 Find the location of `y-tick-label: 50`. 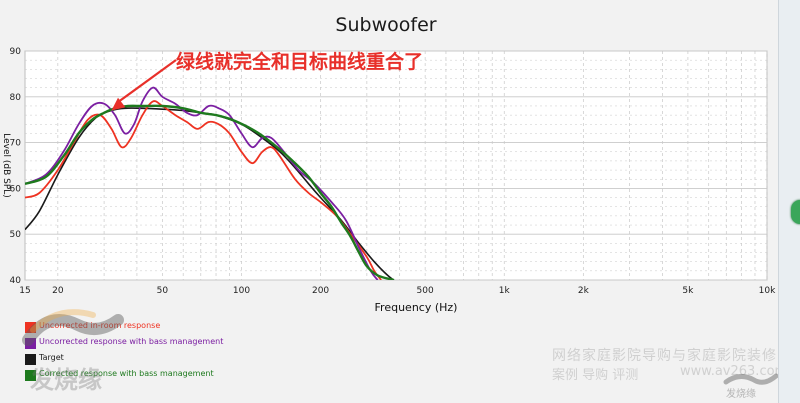

y-tick-label: 50 is located at coordinates (16, 235).